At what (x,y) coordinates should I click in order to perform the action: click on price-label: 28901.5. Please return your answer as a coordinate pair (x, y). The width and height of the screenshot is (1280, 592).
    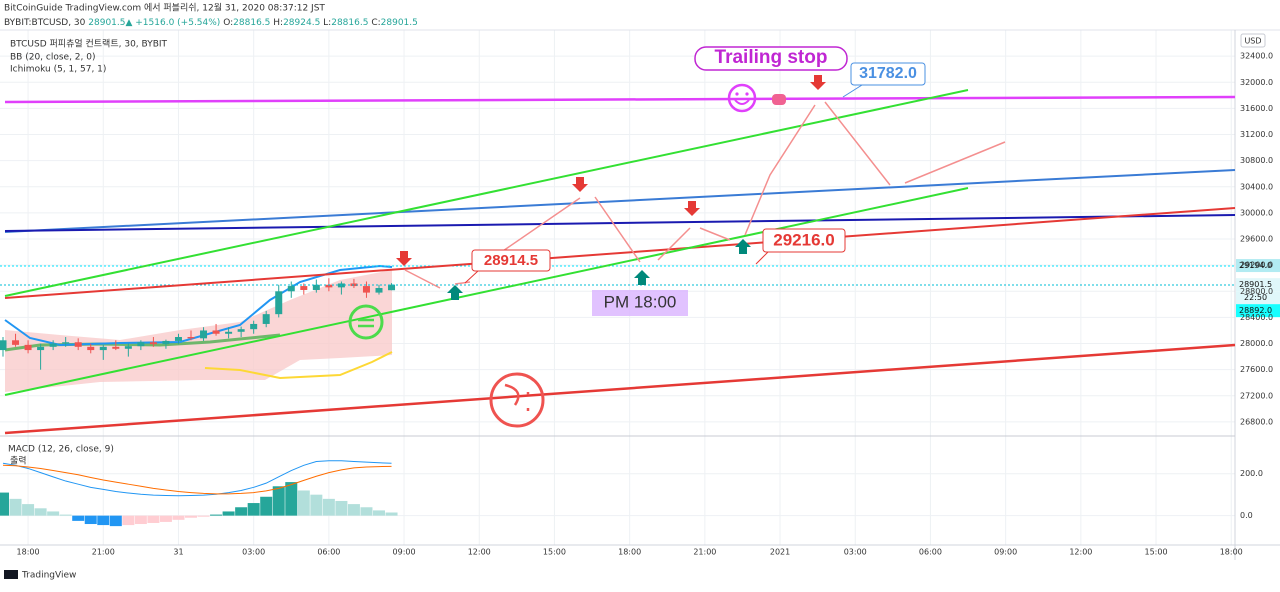
    Looking at the image, I should click on (1255, 284).